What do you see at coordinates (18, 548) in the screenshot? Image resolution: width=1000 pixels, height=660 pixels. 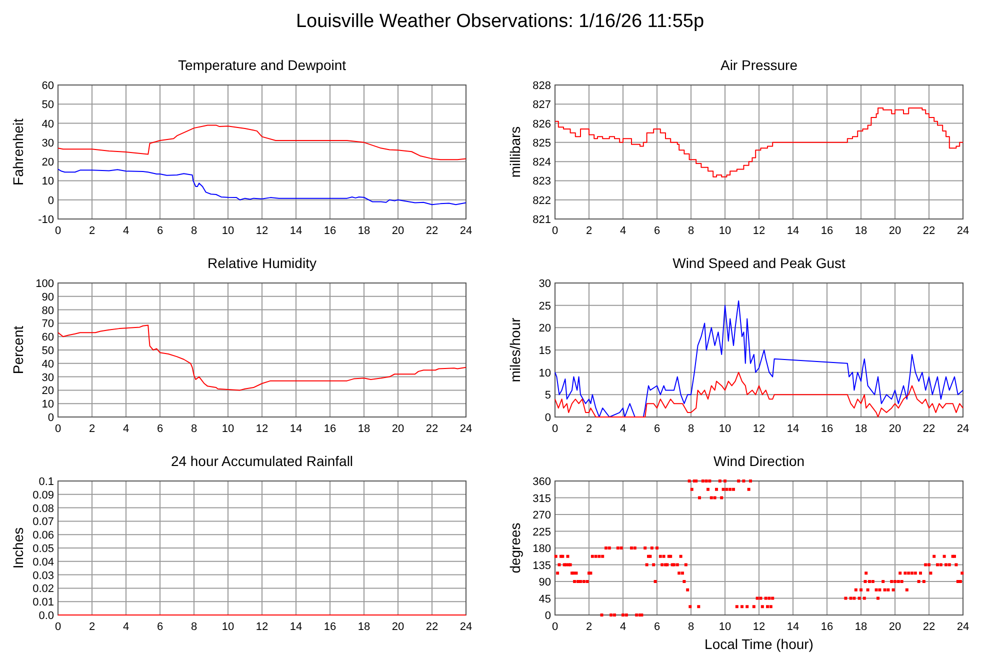 I see `y-axis-title: Inches` at bounding box center [18, 548].